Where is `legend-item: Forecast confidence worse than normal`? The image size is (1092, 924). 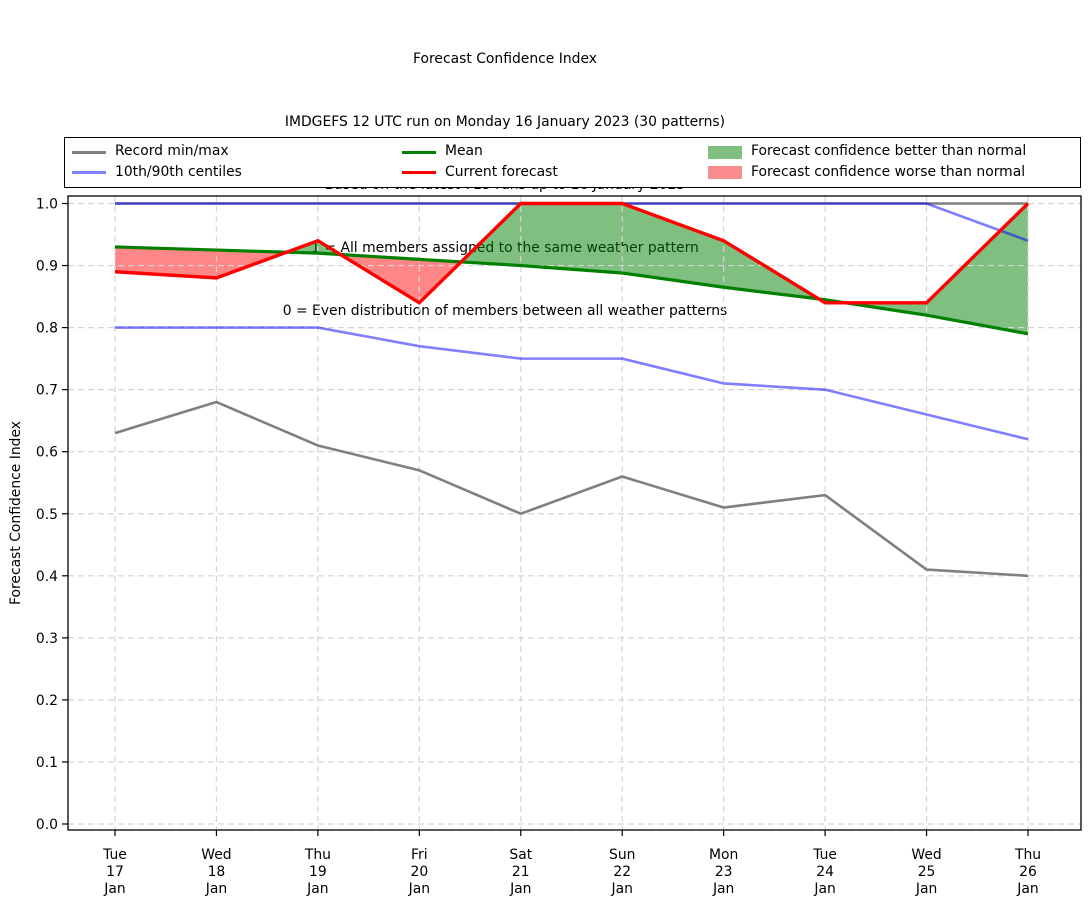
legend-item: Forecast confidence worse than normal is located at coordinates (890, 172).